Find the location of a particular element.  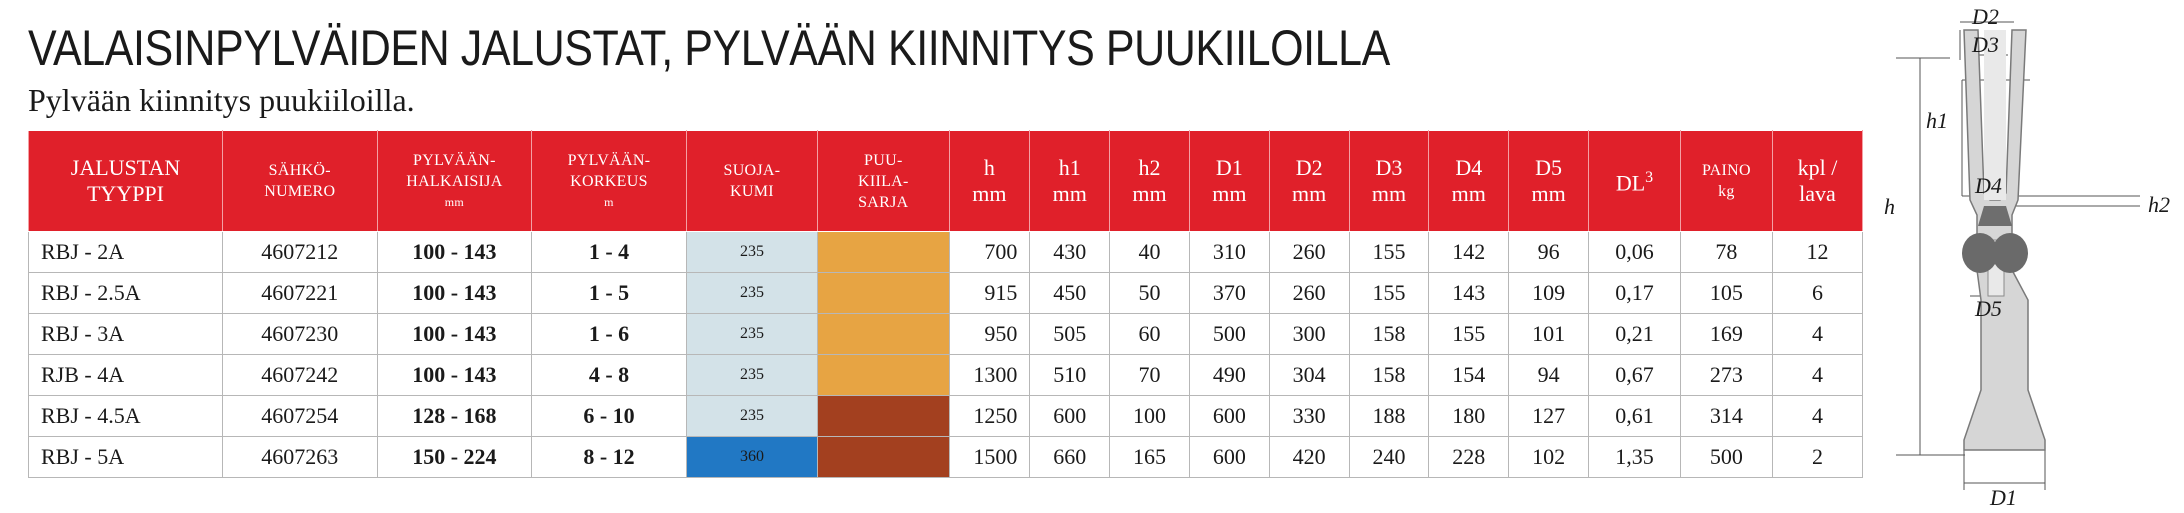

cell-h: 1500 is located at coordinates (989, 457).